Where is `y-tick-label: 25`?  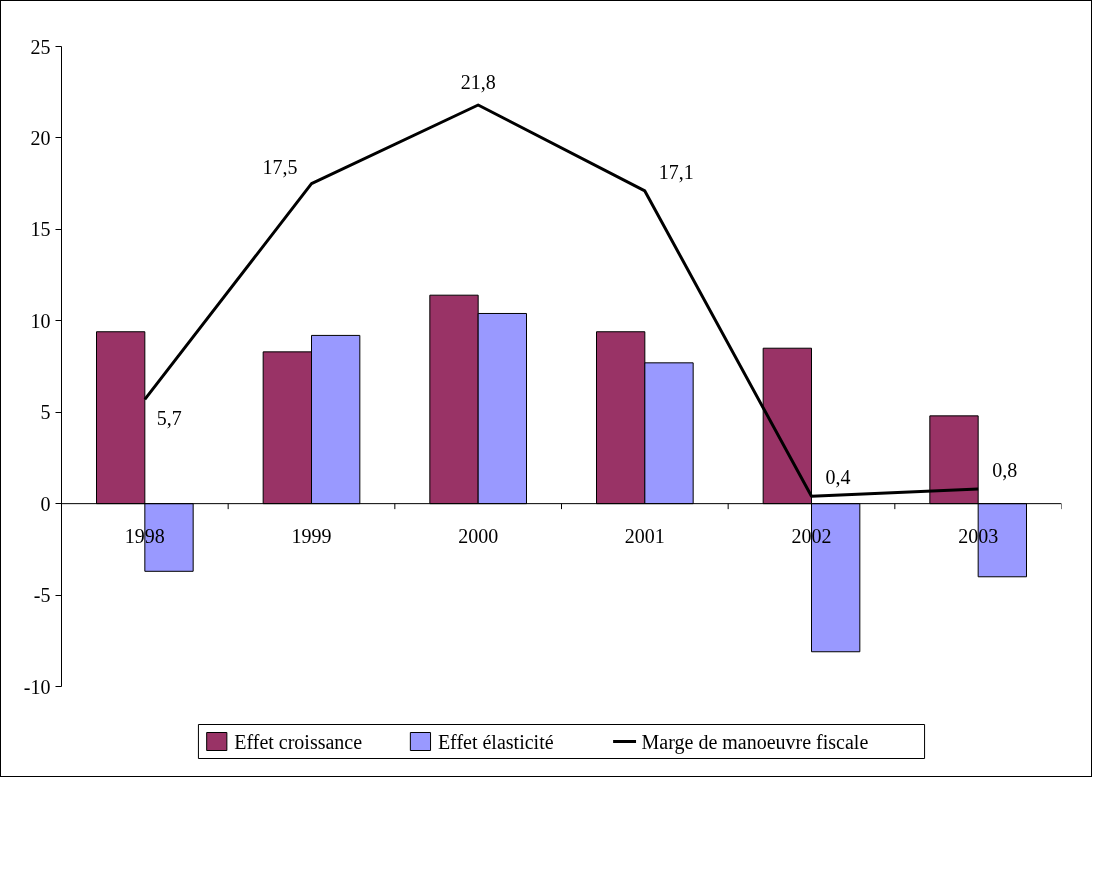
y-tick-label: 25 is located at coordinates (40, 46).